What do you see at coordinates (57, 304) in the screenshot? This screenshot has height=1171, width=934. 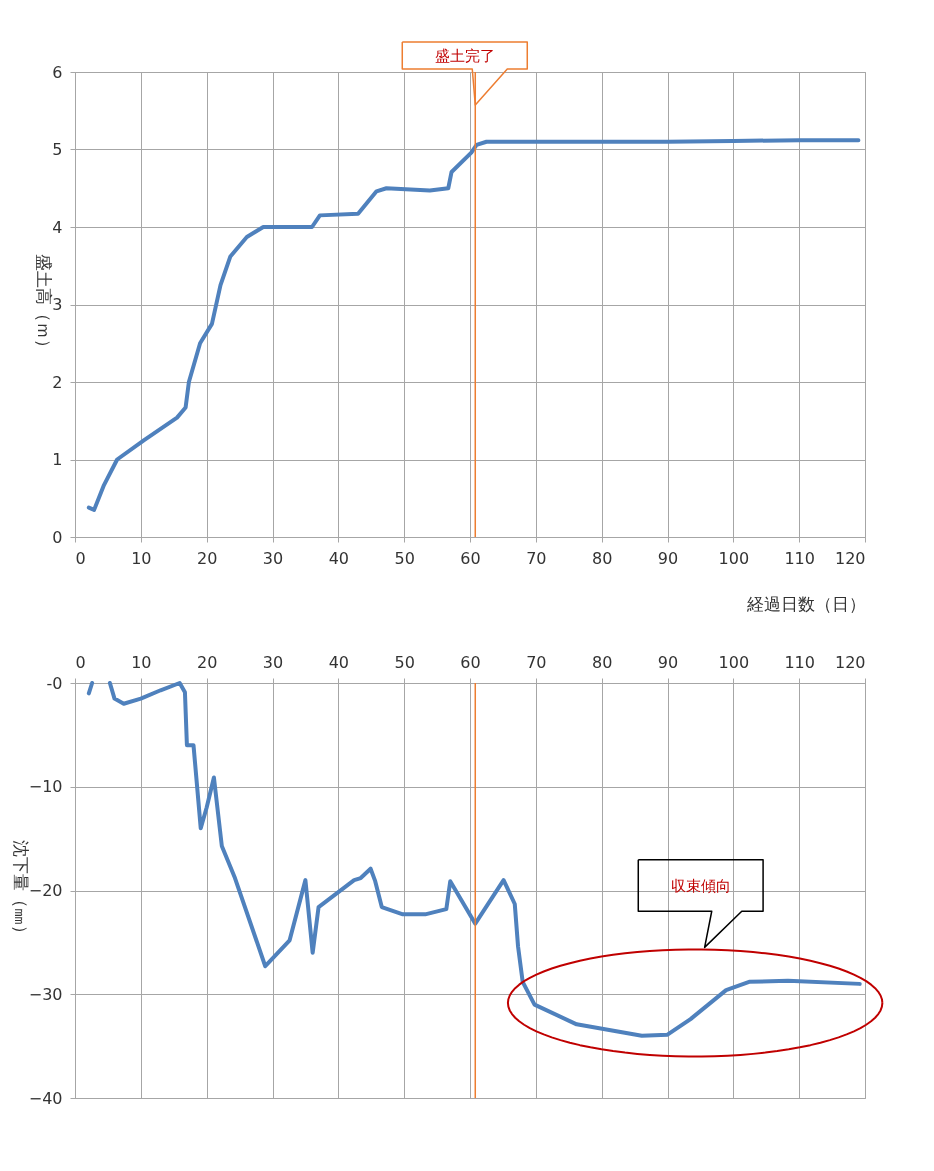 I see `y-tick-label: 3` at bounding box center [57, 304].